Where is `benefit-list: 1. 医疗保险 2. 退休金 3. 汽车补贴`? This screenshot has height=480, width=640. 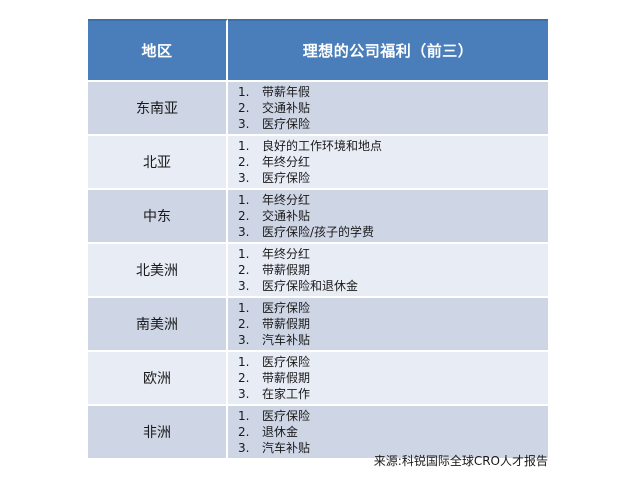
benefit-list: 1. 医疗保险 2. 退休金 3. 汽车补贴 is located at coordinates (393, 432).